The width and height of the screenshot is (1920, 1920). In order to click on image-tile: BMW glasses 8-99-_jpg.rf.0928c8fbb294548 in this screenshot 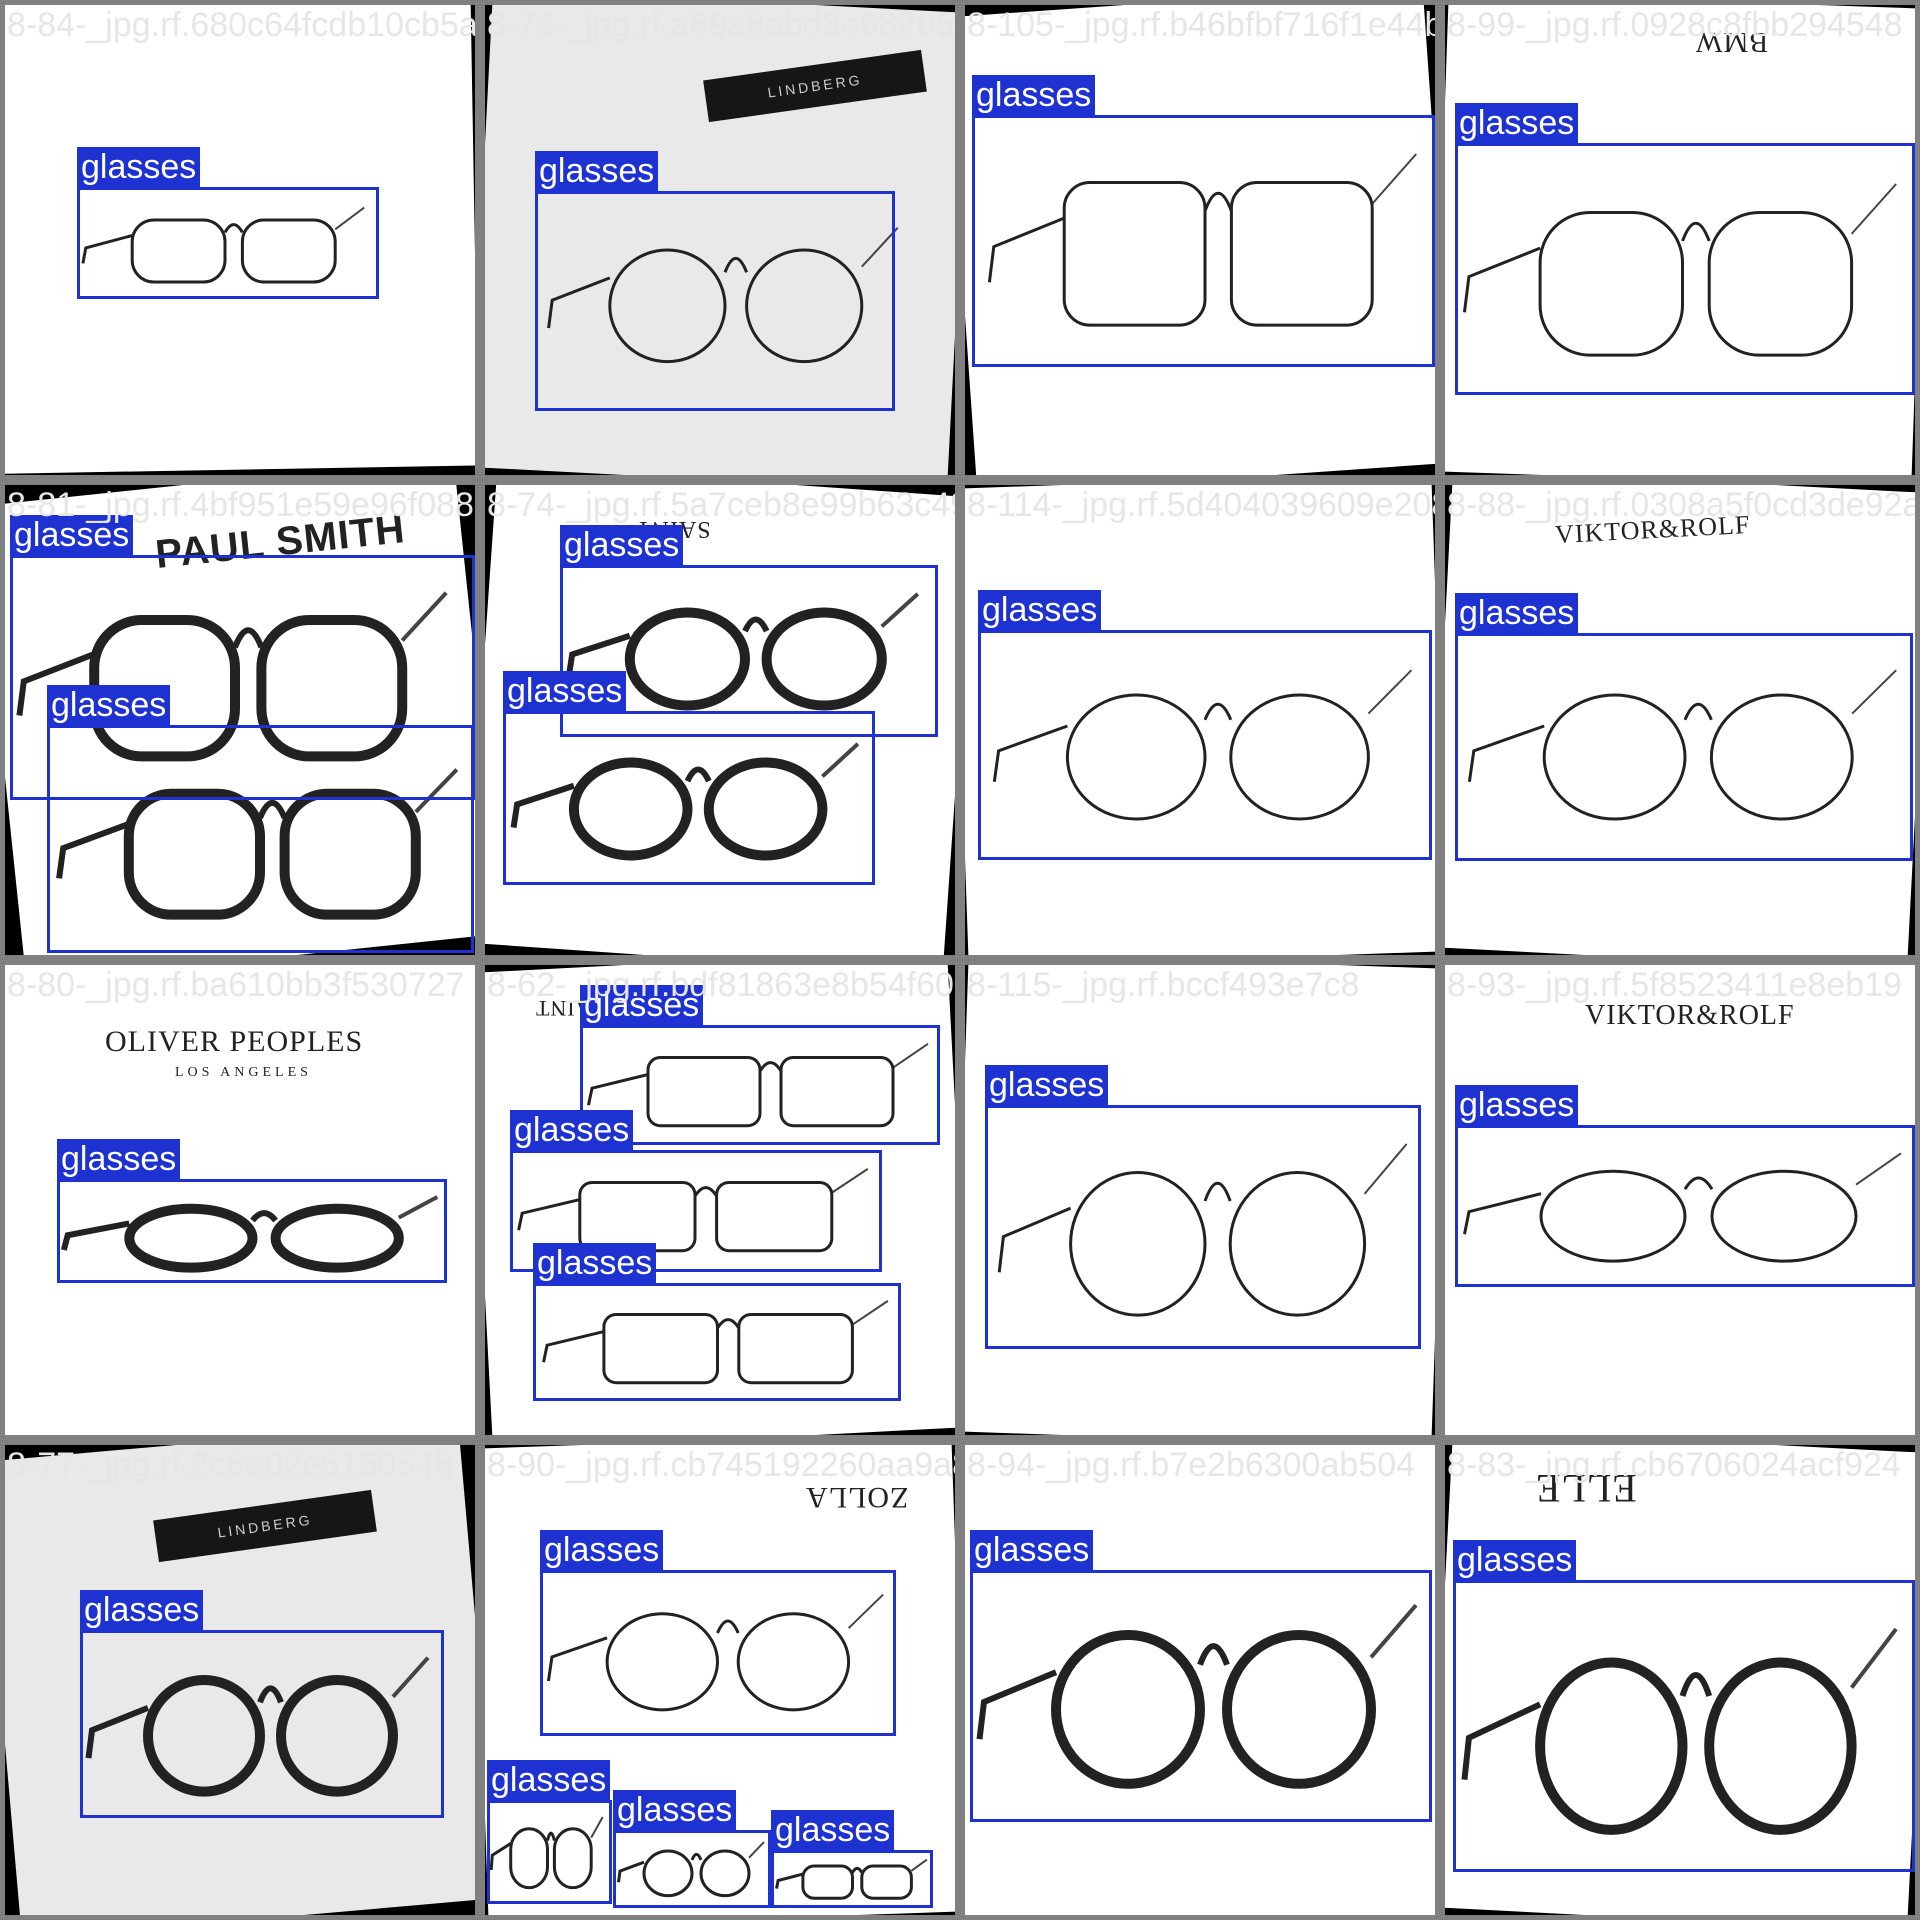, I will do `click(1680, 240)`.